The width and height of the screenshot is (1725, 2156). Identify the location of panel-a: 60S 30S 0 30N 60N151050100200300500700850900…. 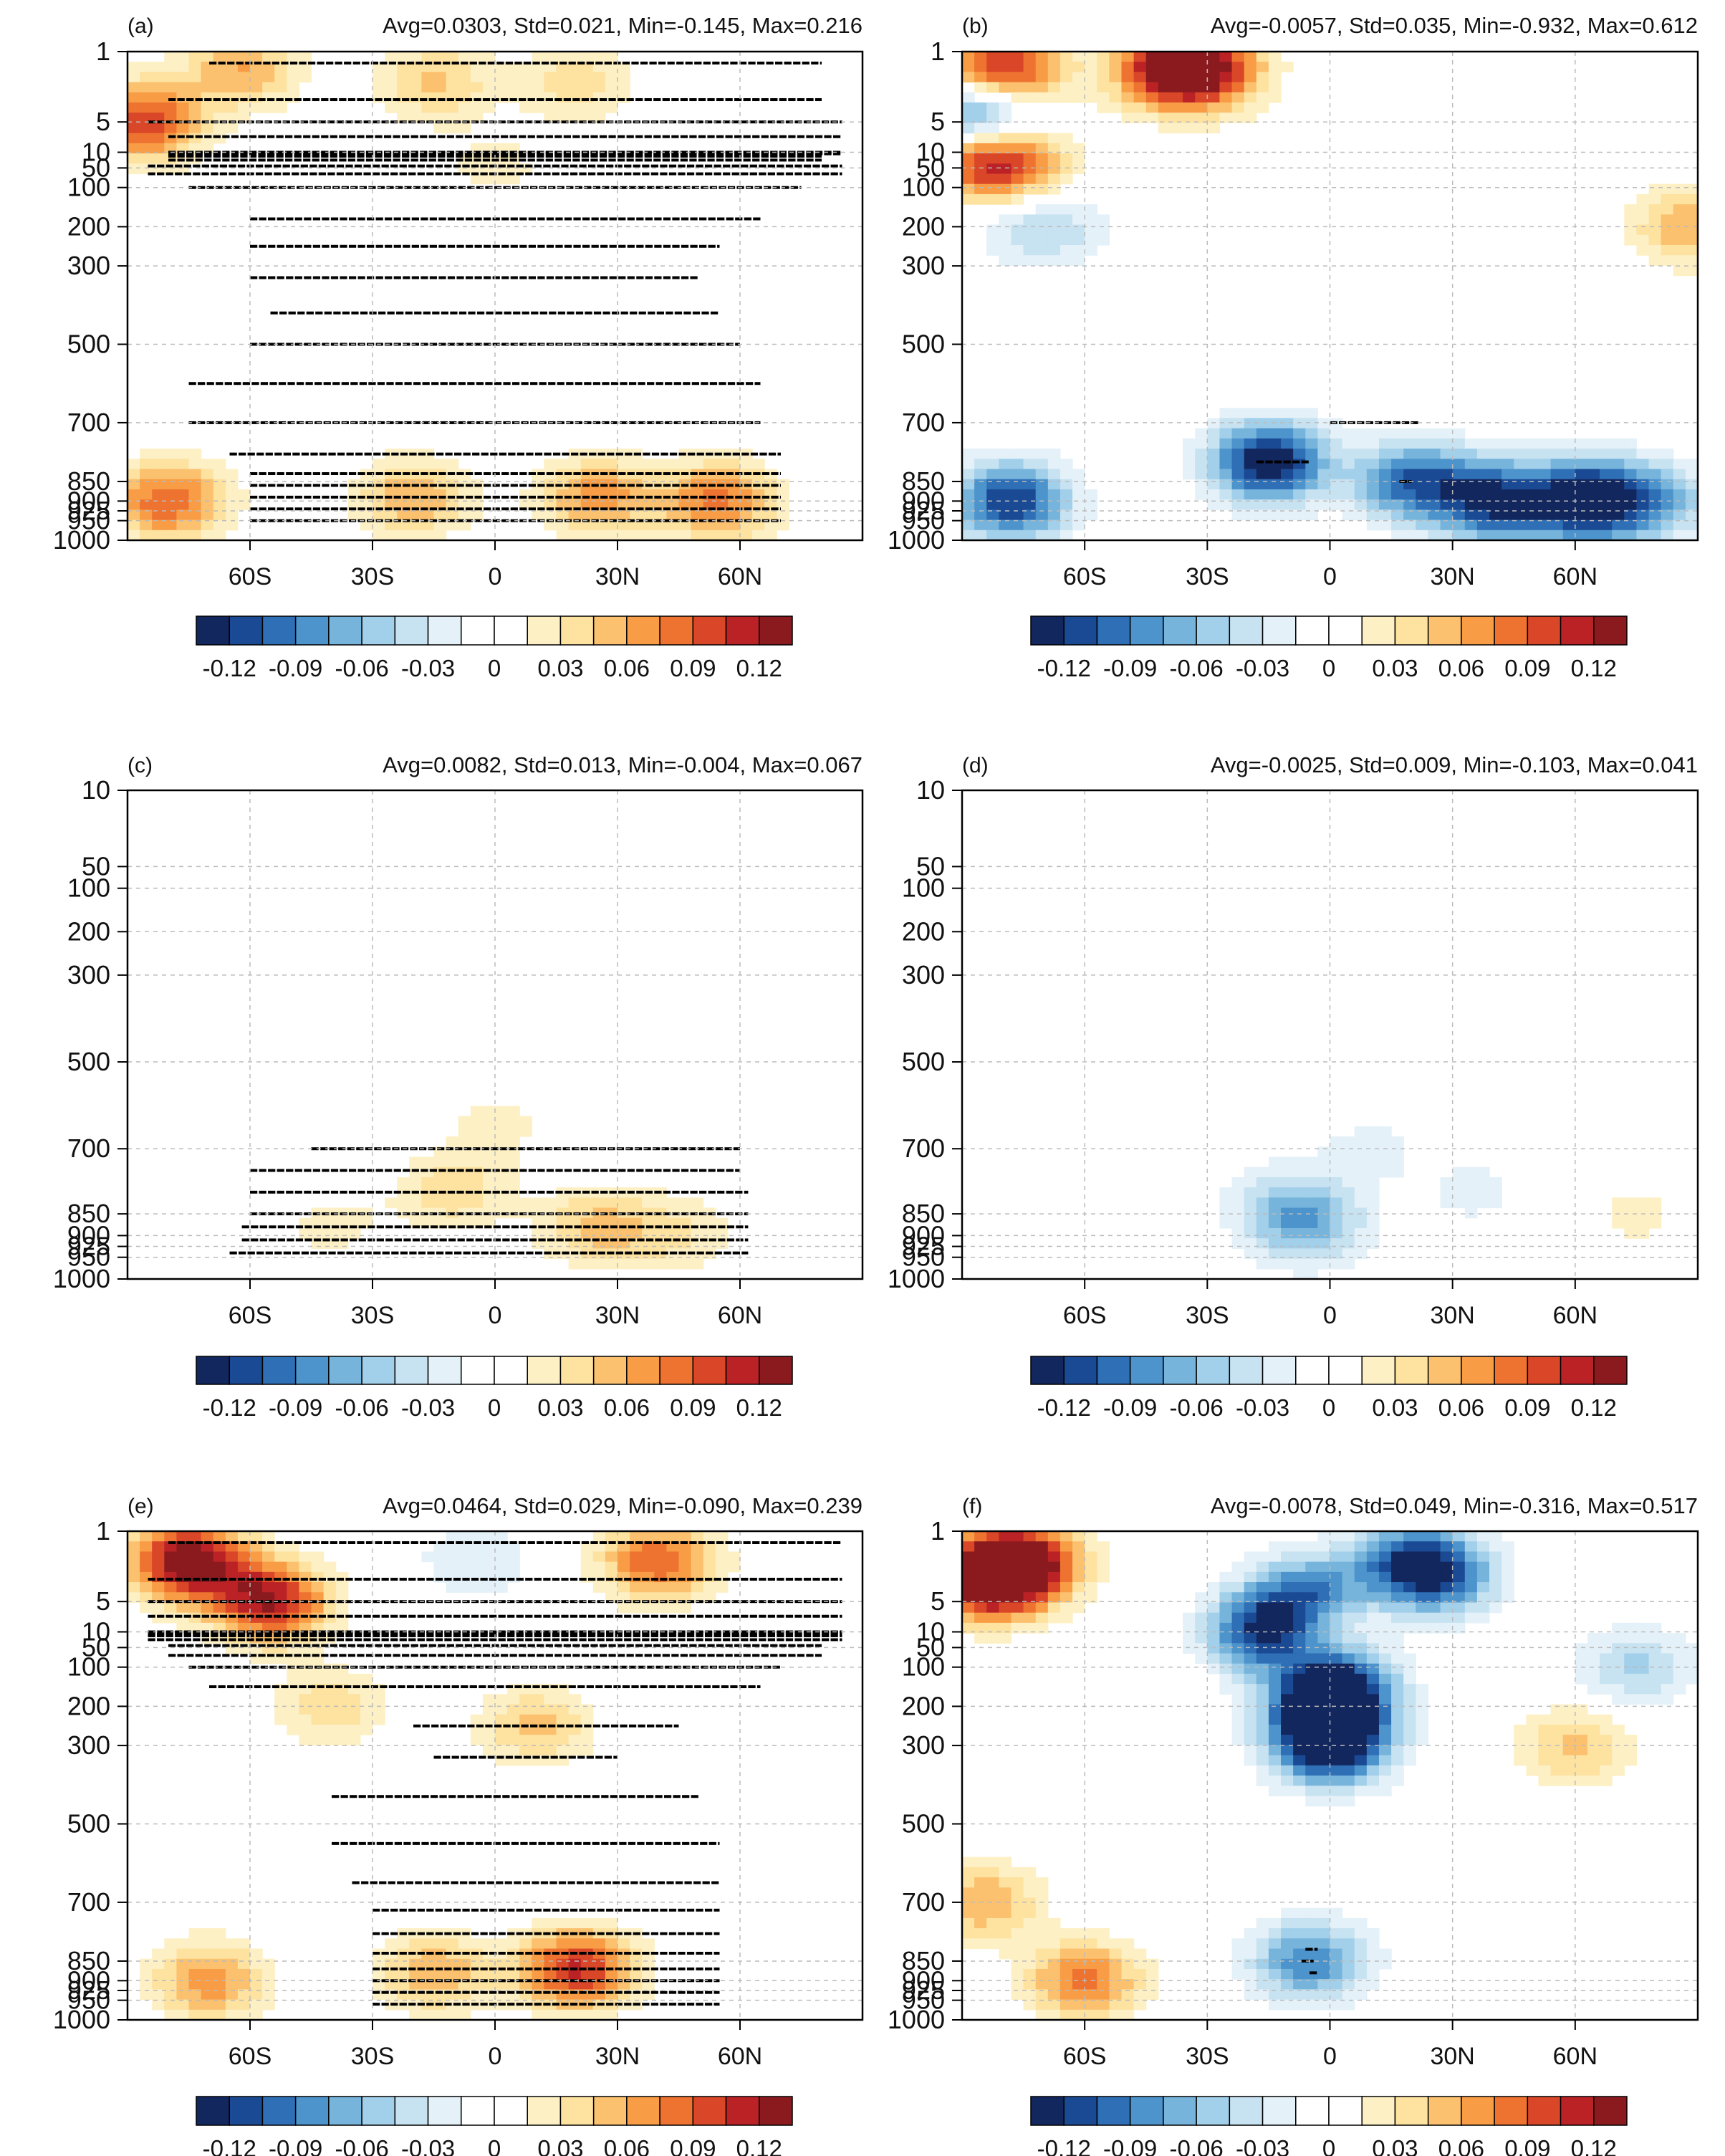
(458, 347).